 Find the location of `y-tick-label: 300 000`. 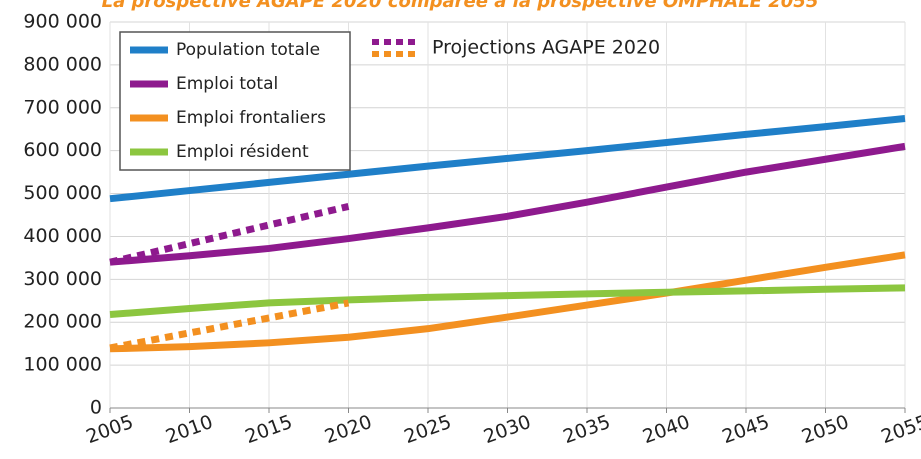

y-tick-label: 300 000 is located at coordinates (62, 279).